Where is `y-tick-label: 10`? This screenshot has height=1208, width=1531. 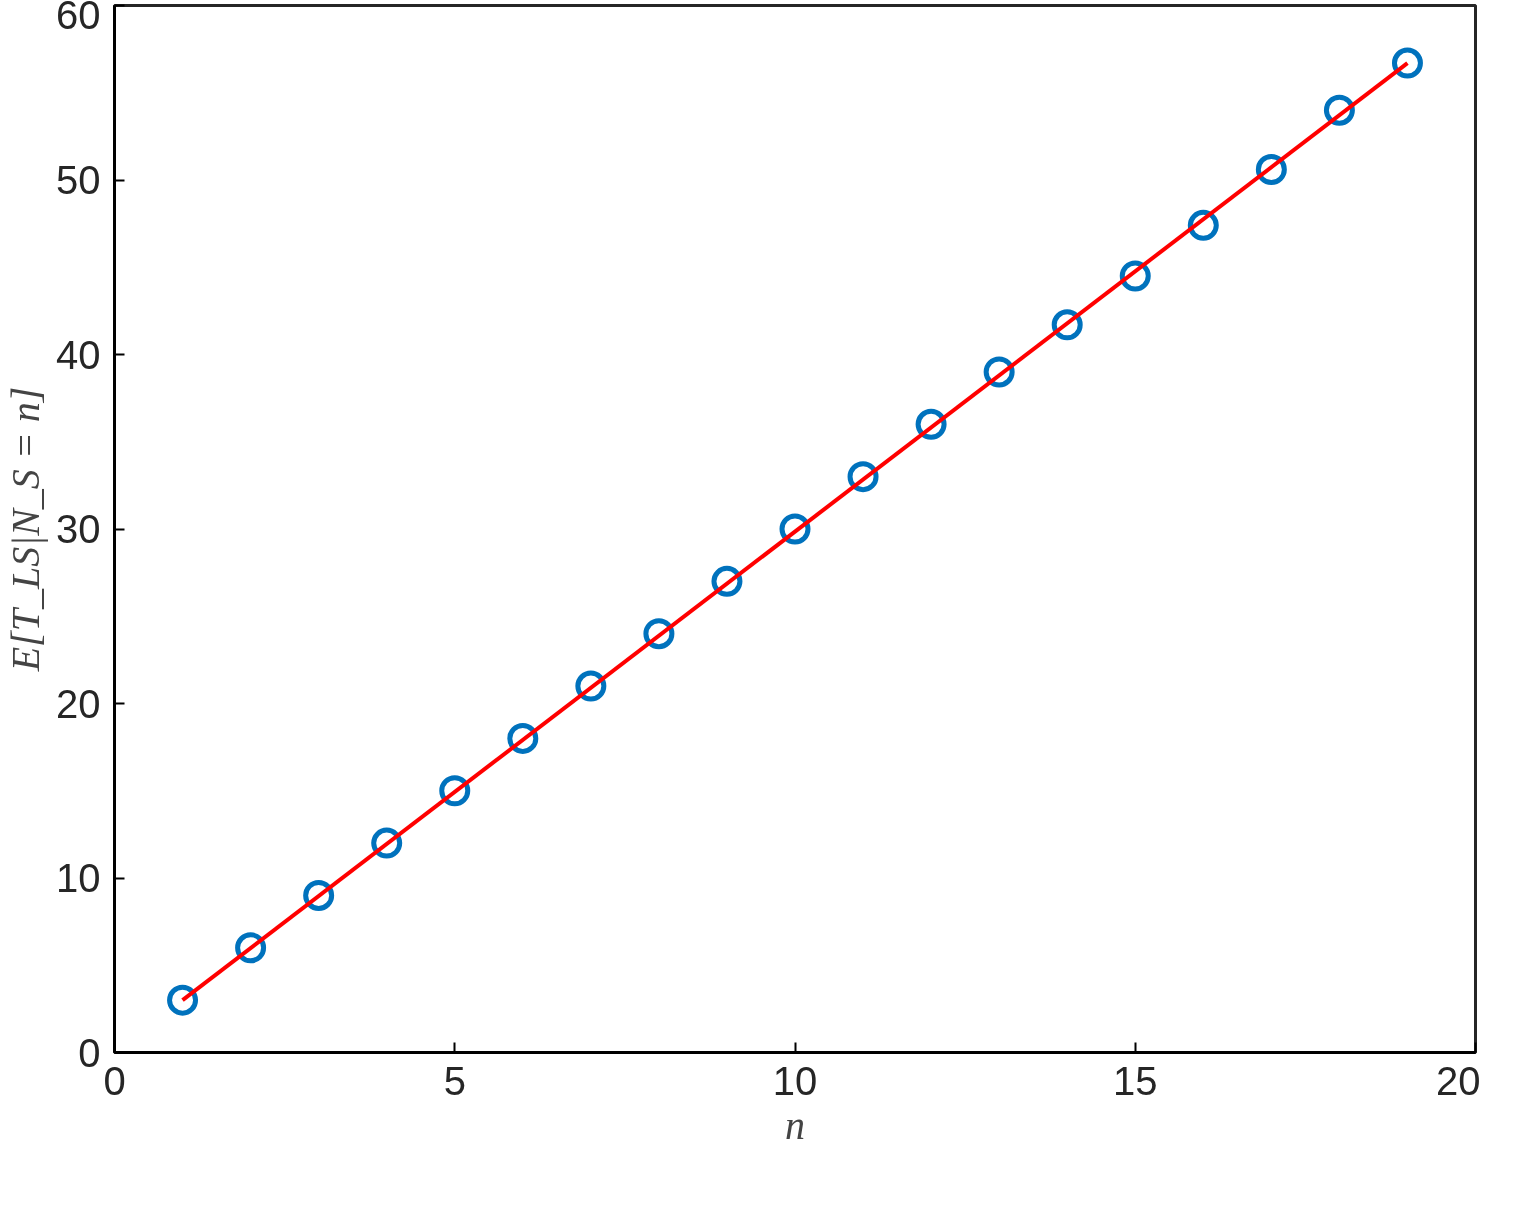 y-tick-label: 10 is located at coordinates (78, 878).